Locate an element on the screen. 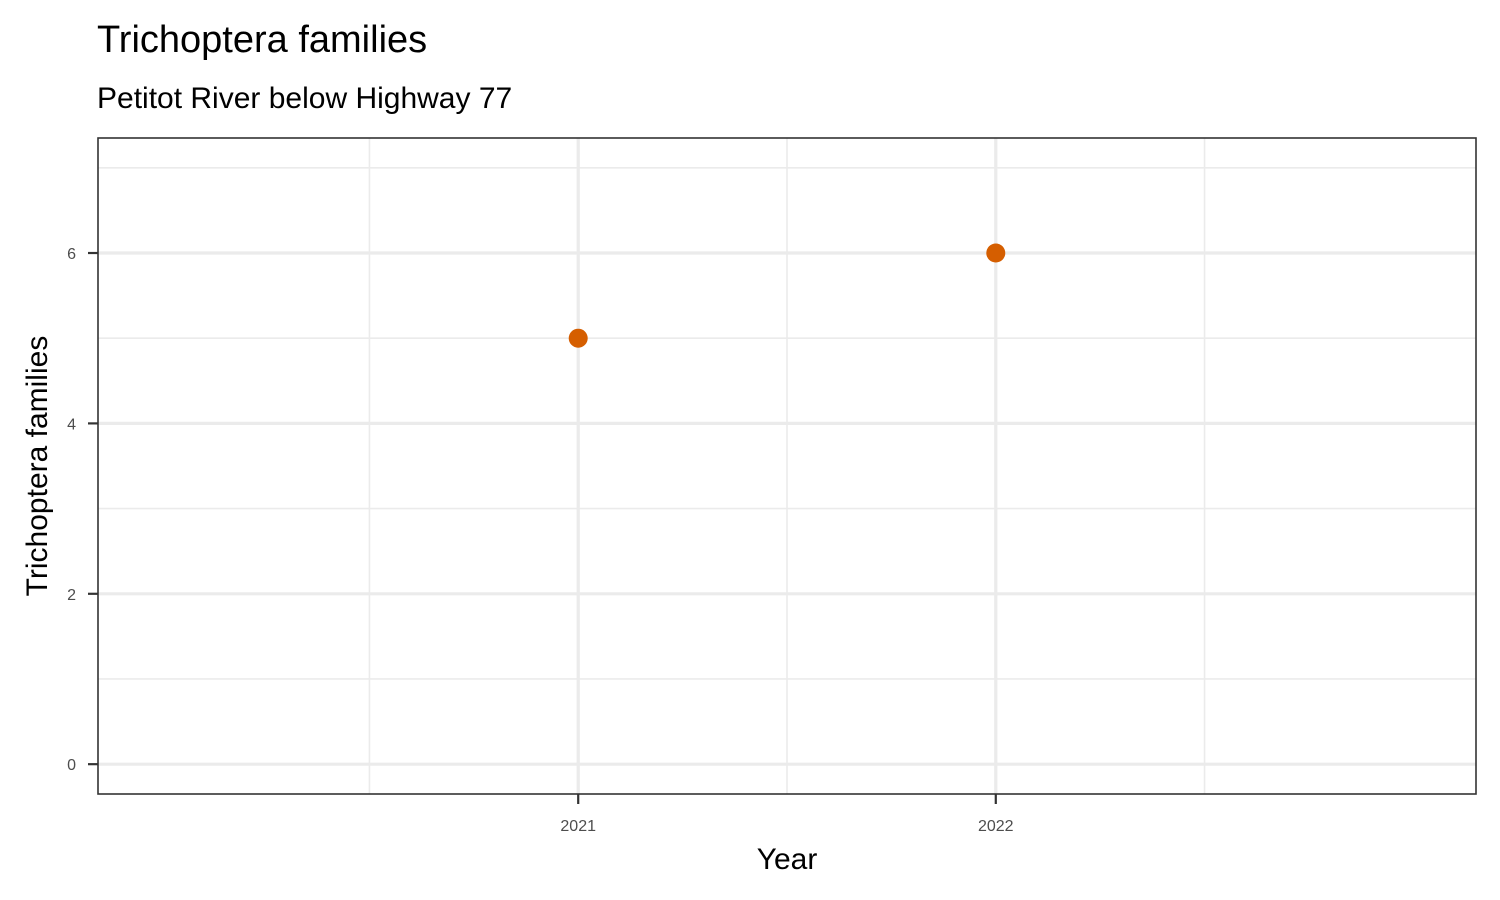 Image resolution: width=1500 pixels, height=900 pixels. y-axis: 0 2 4 6 is located at coordinates (82, 510).